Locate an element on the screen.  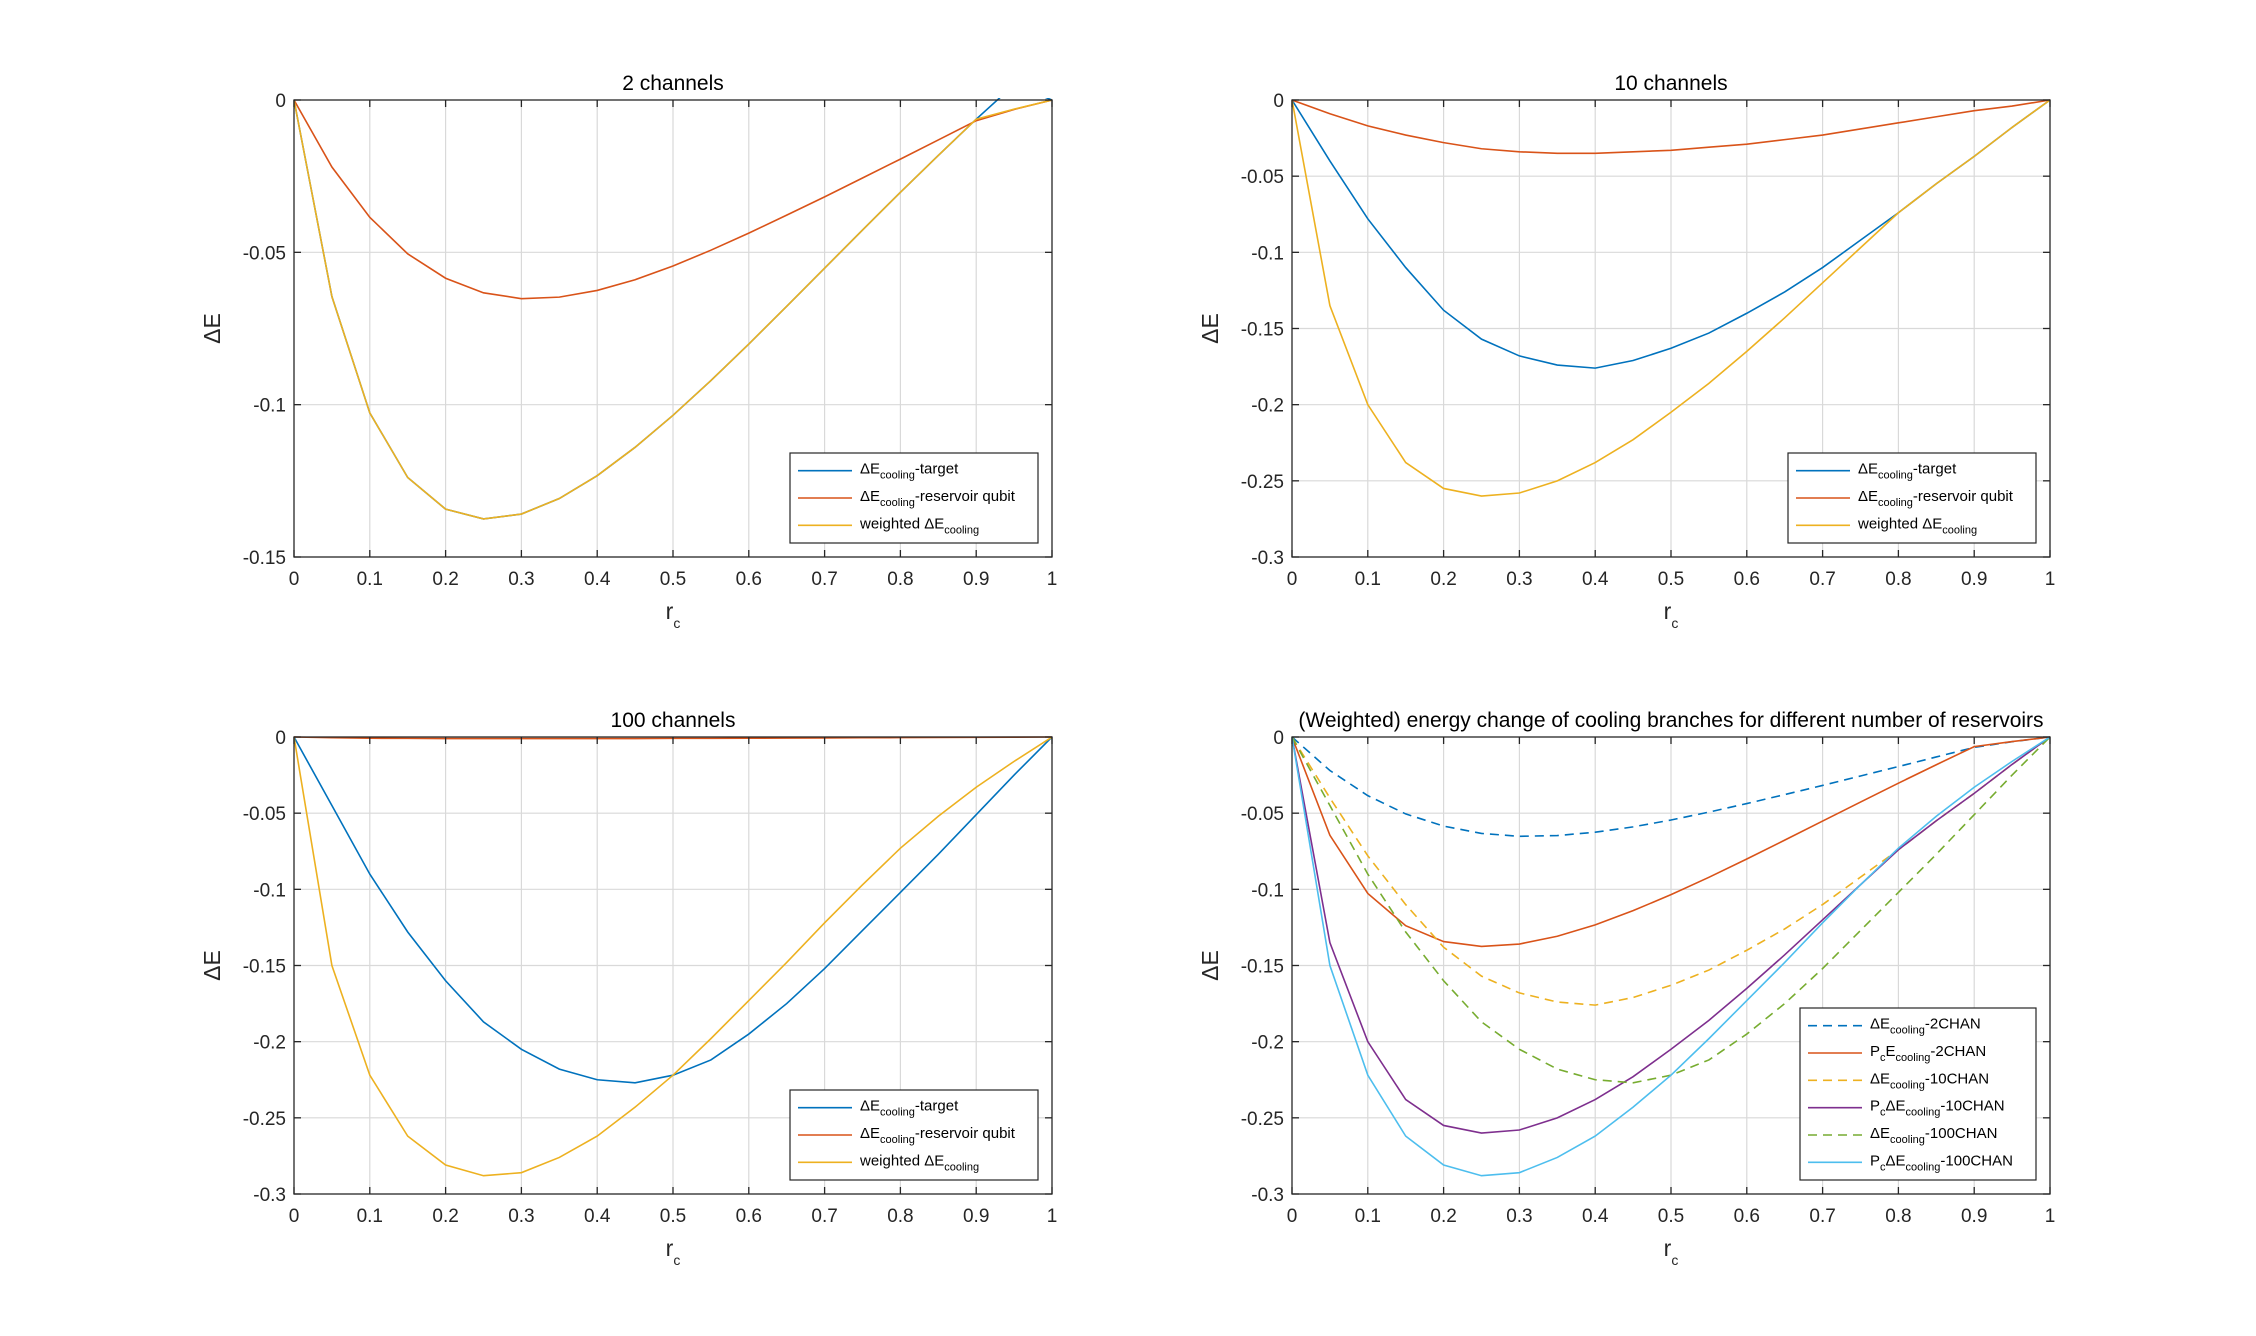
legend-text-part: -100CHAN is located at coordinates (1961, 1133).